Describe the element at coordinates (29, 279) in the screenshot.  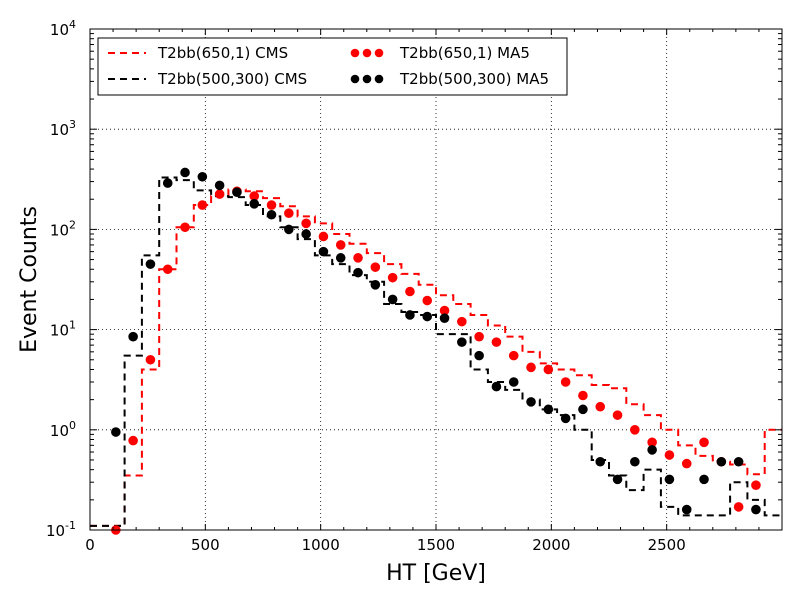
I see `y-axis-title: Event Counts` at that location.